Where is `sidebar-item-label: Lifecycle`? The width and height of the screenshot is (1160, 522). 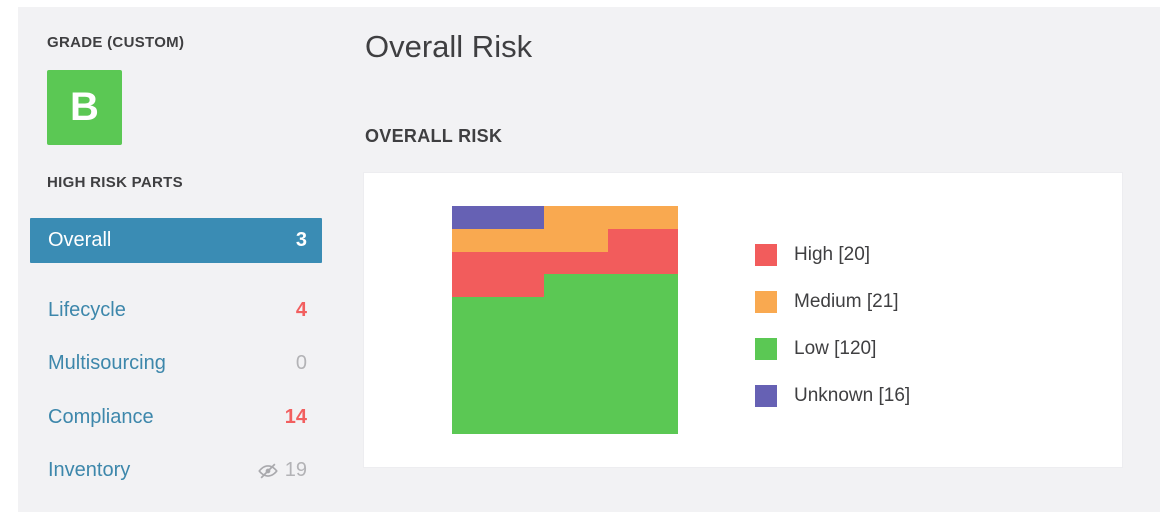
sidebar-item-label: Lifecycle is located at coordinates (87, 310).